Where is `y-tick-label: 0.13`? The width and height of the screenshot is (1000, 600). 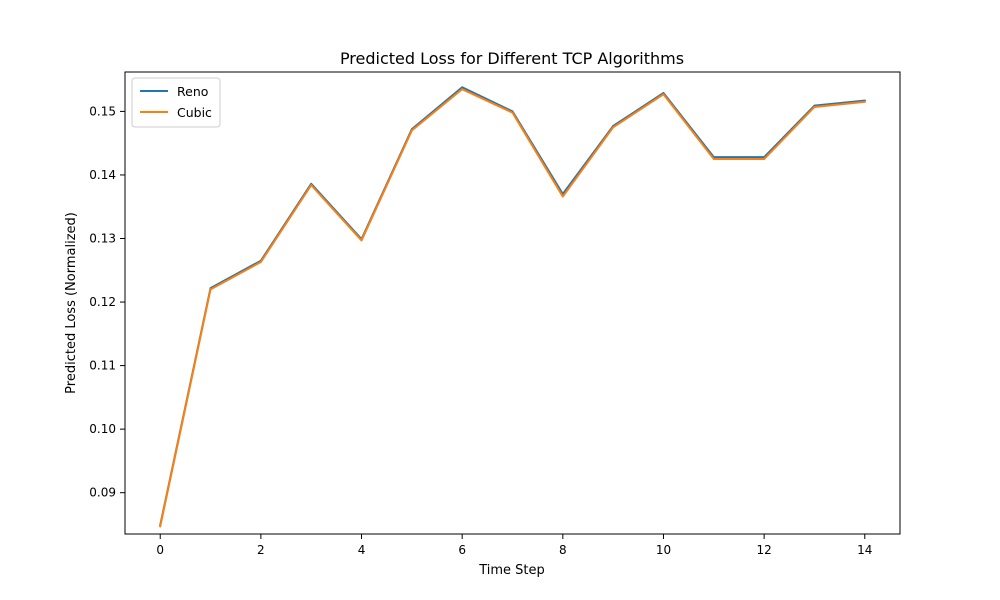
y-tick-label: 0.13 is located at coordinates (102, 238).